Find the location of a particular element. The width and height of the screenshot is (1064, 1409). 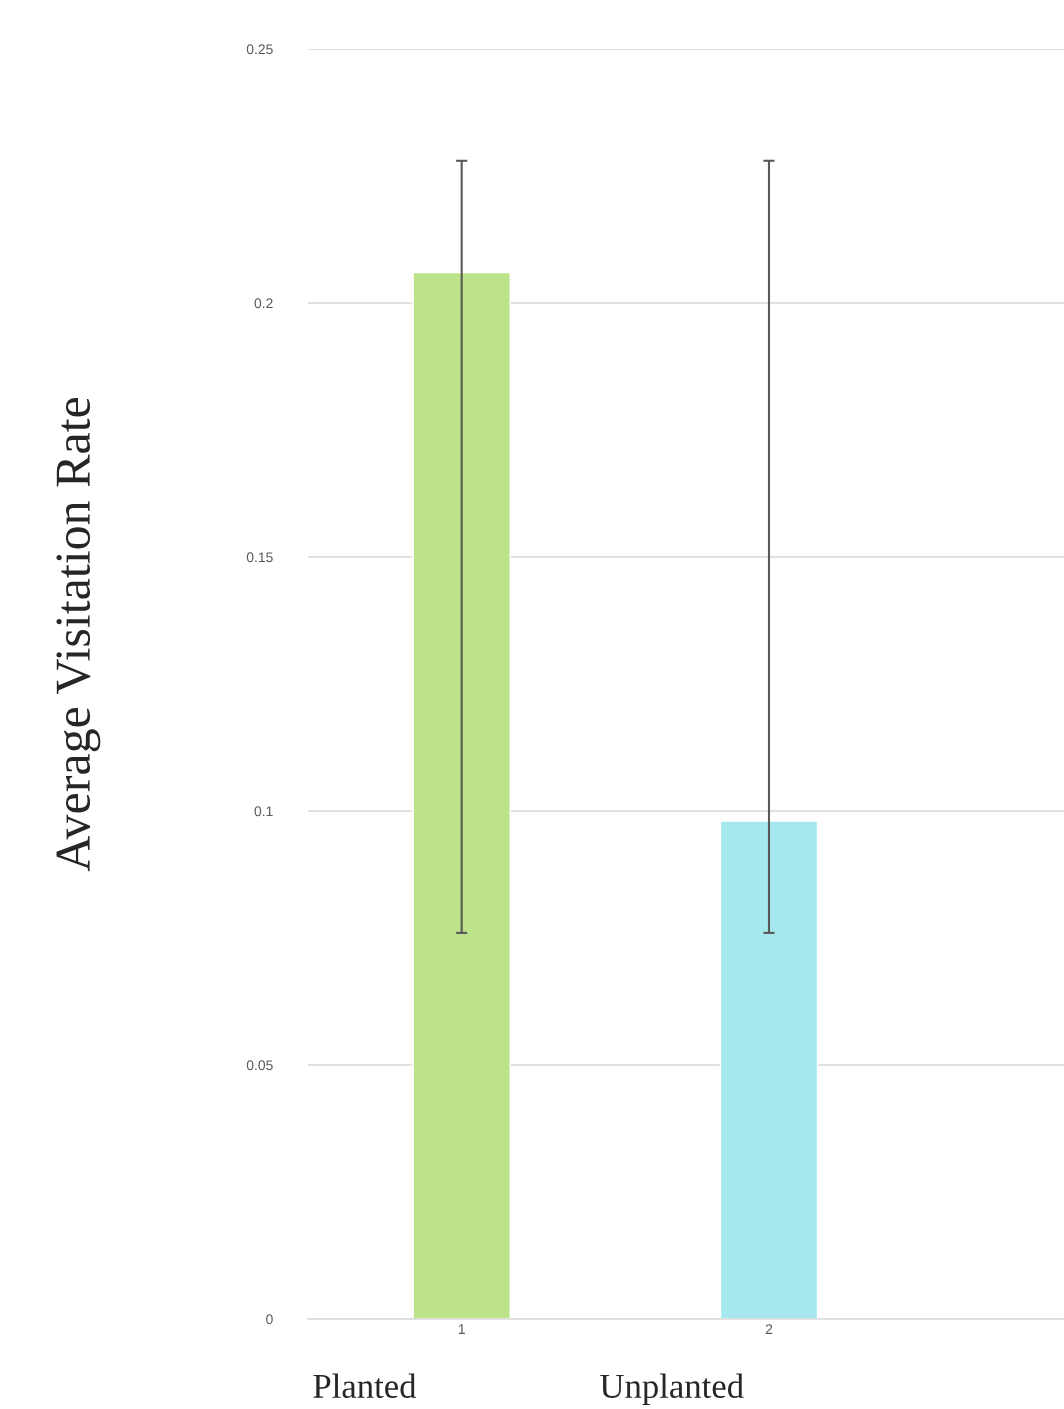

x-tick-label: 2 is located at coordinates (769, 1329).